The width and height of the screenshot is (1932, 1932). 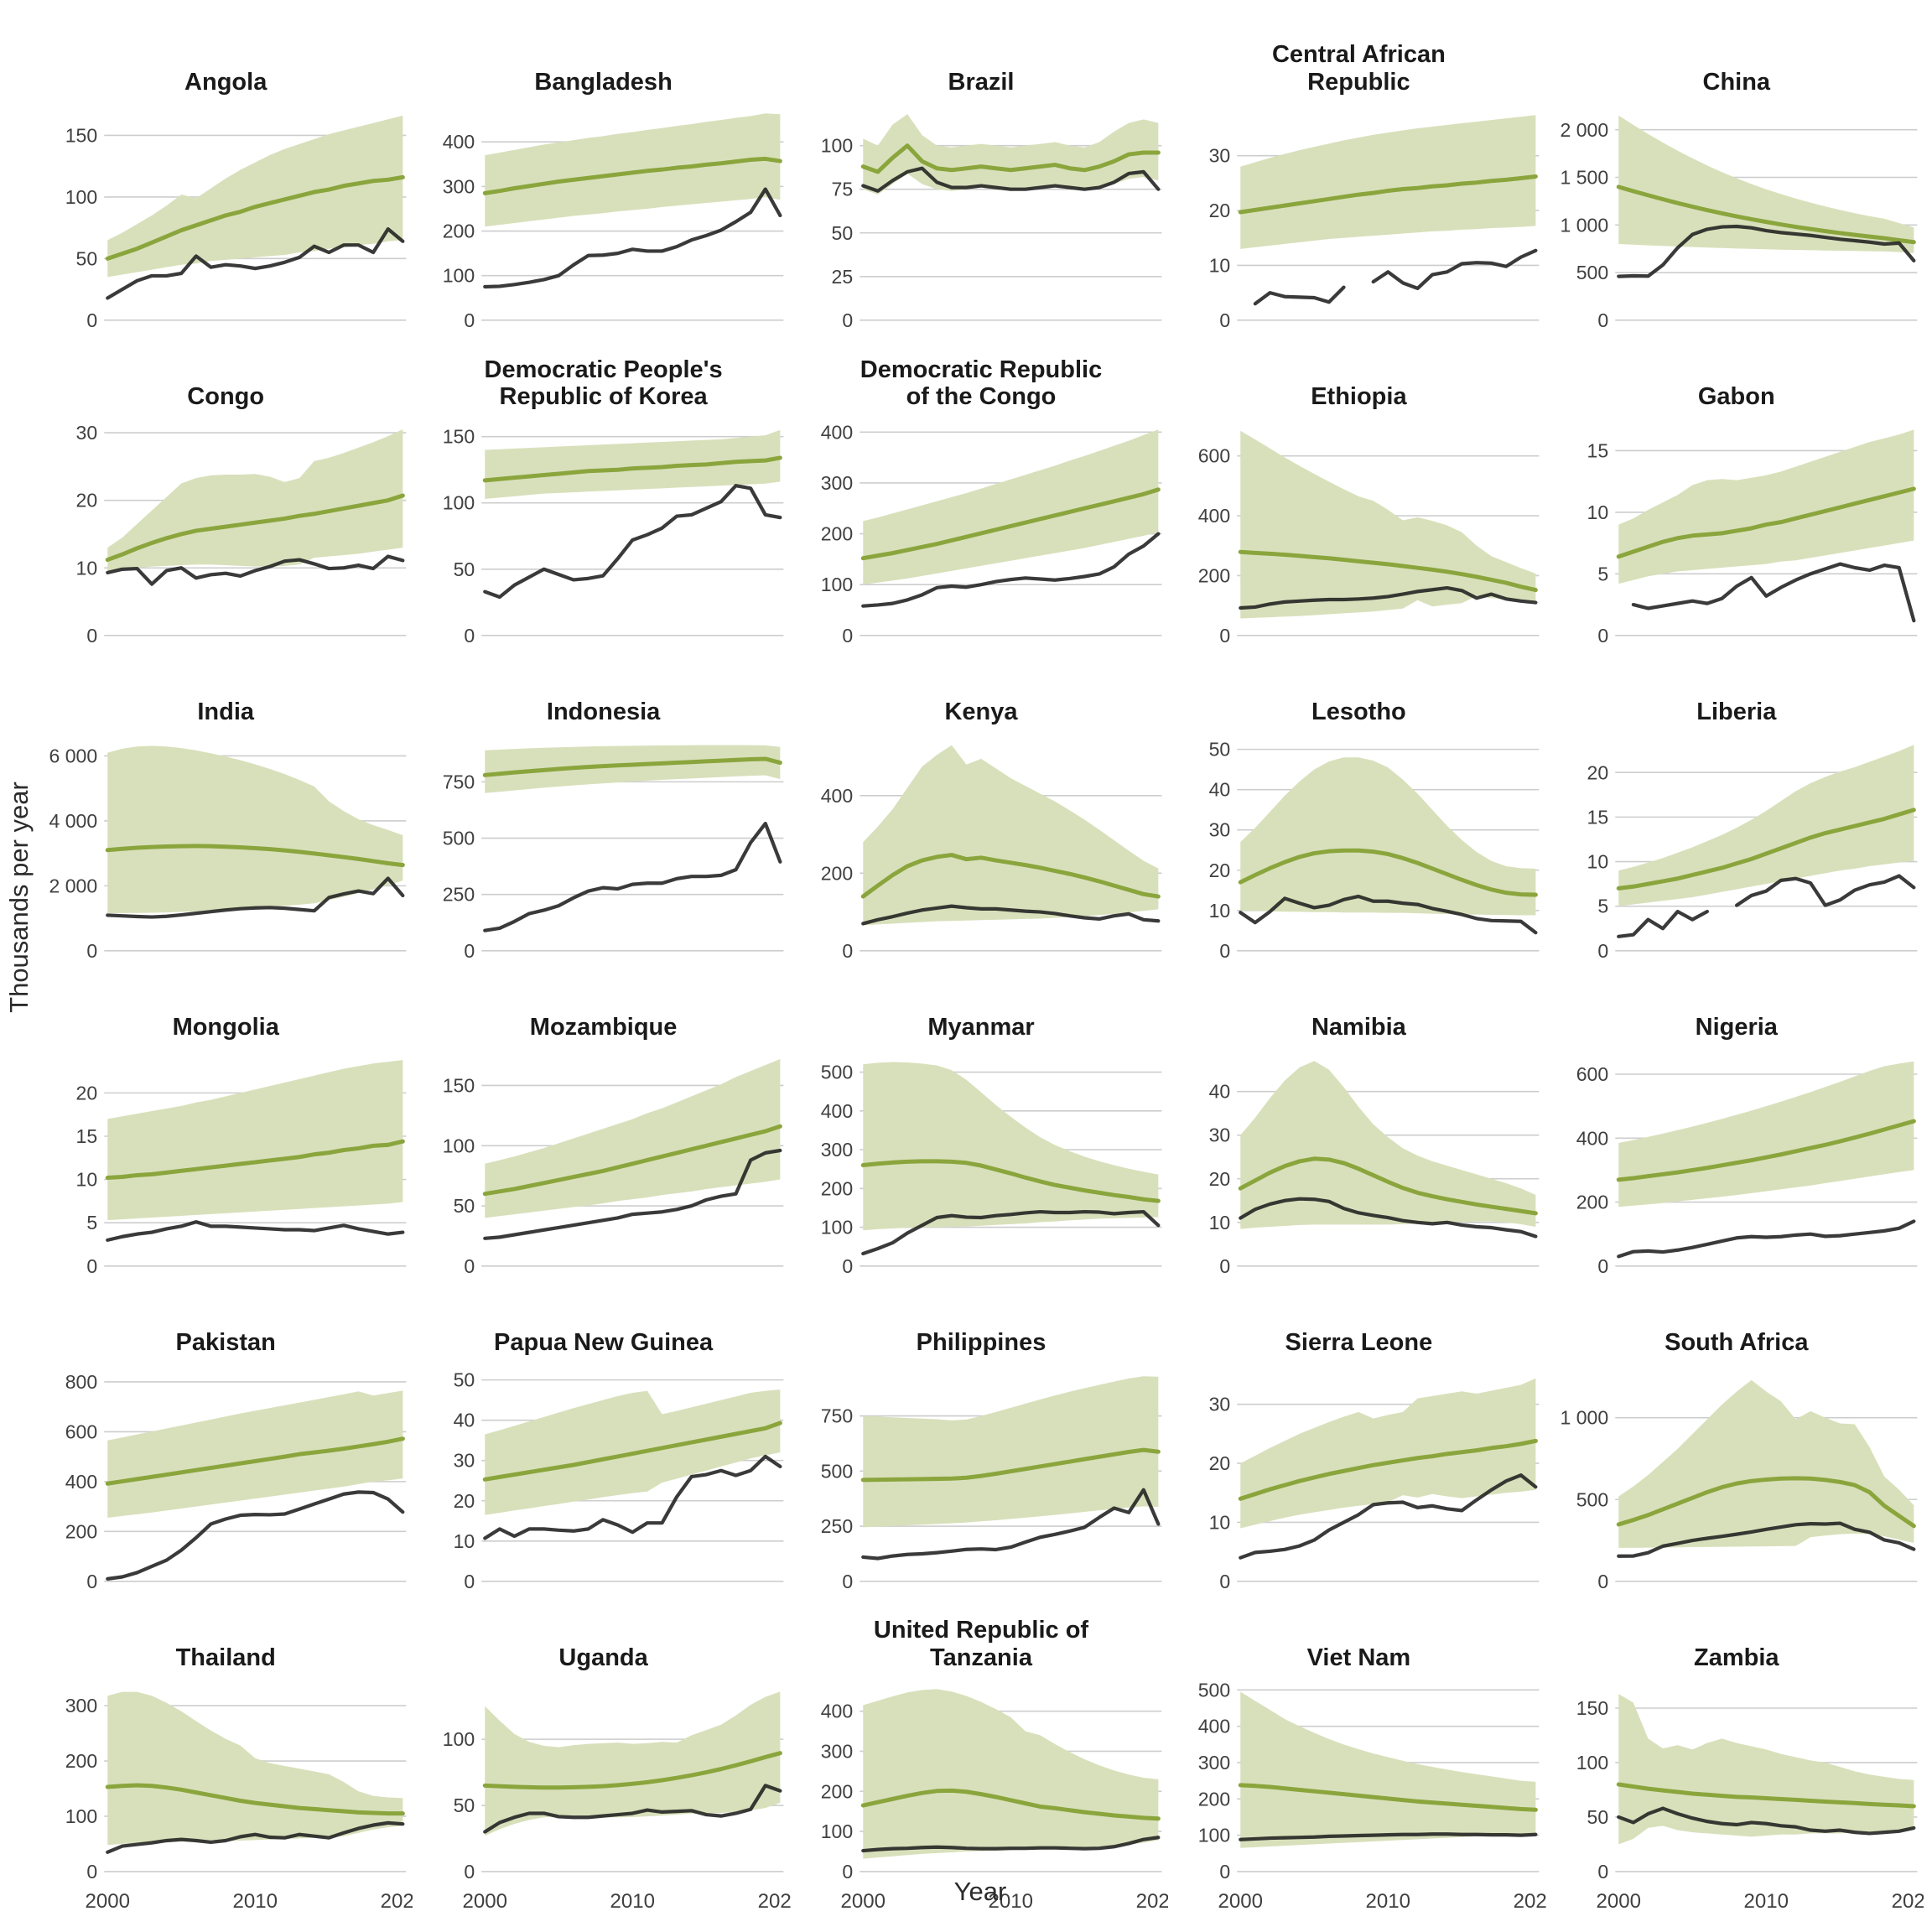 I want to click on facet-title: Viet Nam, so click(x=1358, y=1657).